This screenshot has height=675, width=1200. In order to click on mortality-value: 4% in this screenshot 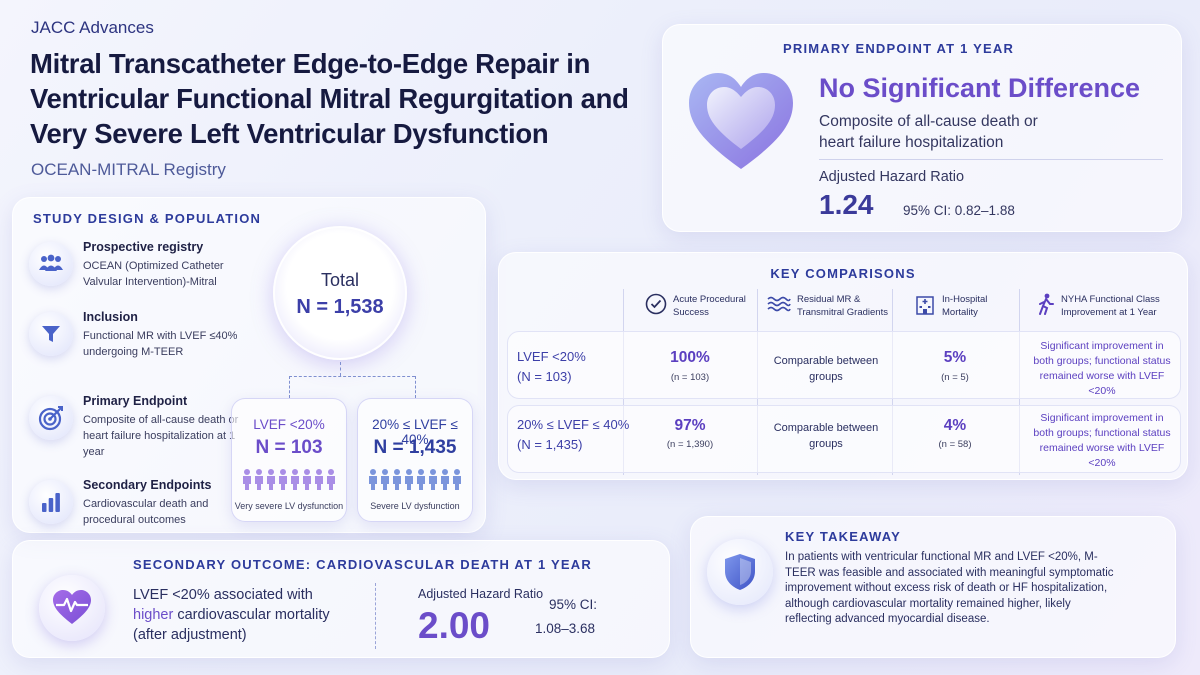, I will do `click(955, 425)`.